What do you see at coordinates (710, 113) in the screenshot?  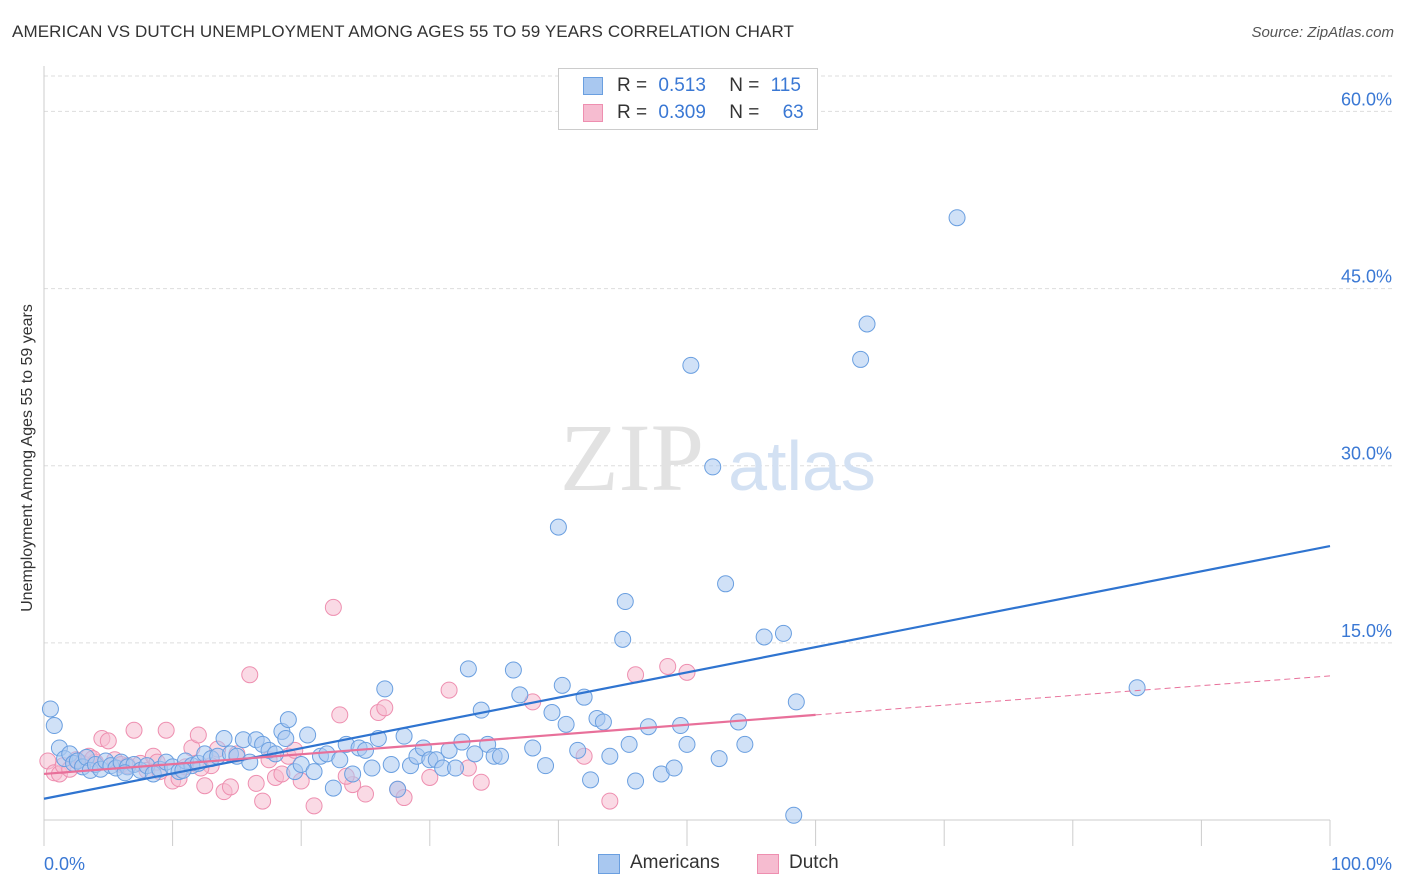 I see `legend-dutch-text: R = 0.309 N = 63` at bounding box center [710, 113].